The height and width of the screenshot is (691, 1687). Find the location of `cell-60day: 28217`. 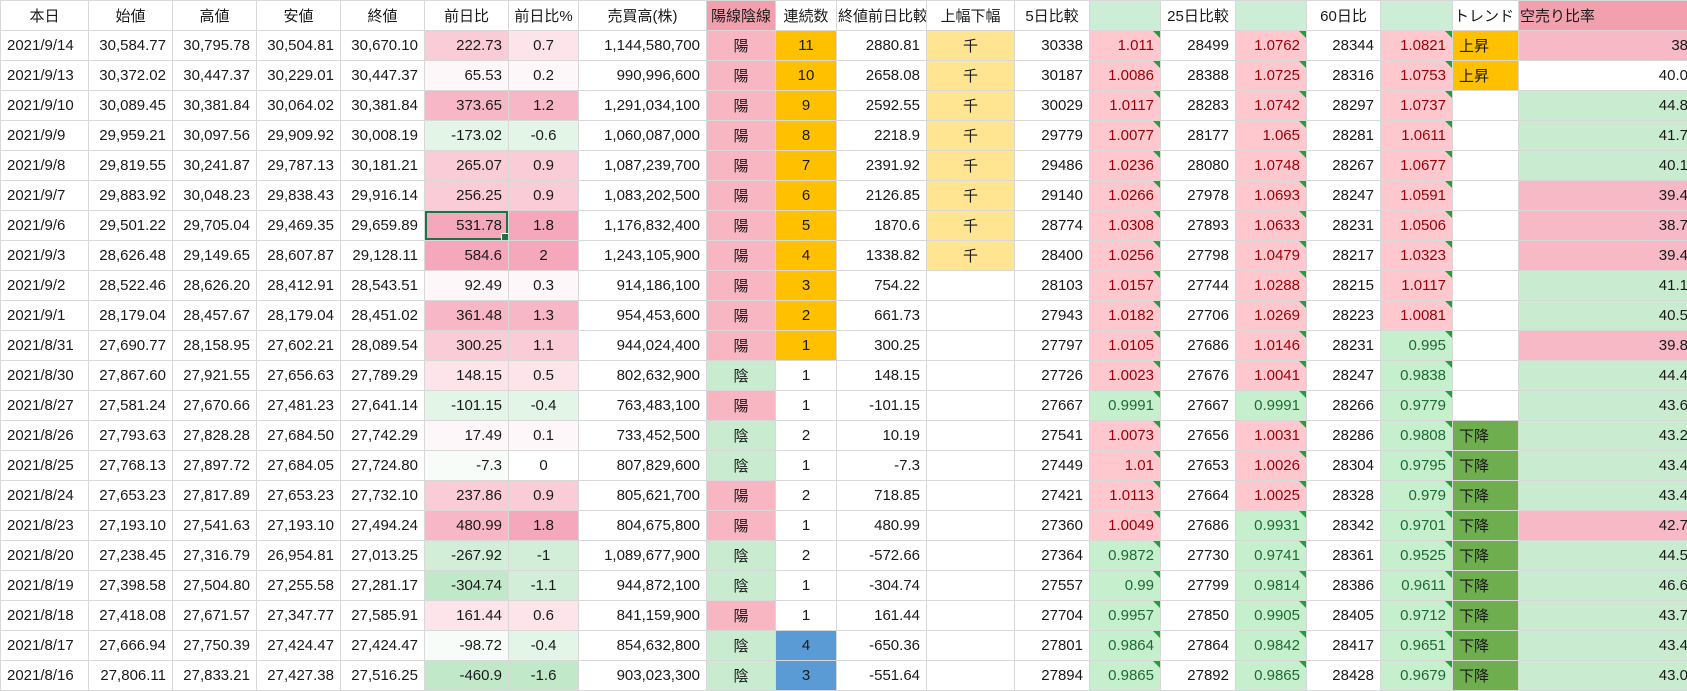

cell-60day: 28217 is located at coordinates (1344, 256).